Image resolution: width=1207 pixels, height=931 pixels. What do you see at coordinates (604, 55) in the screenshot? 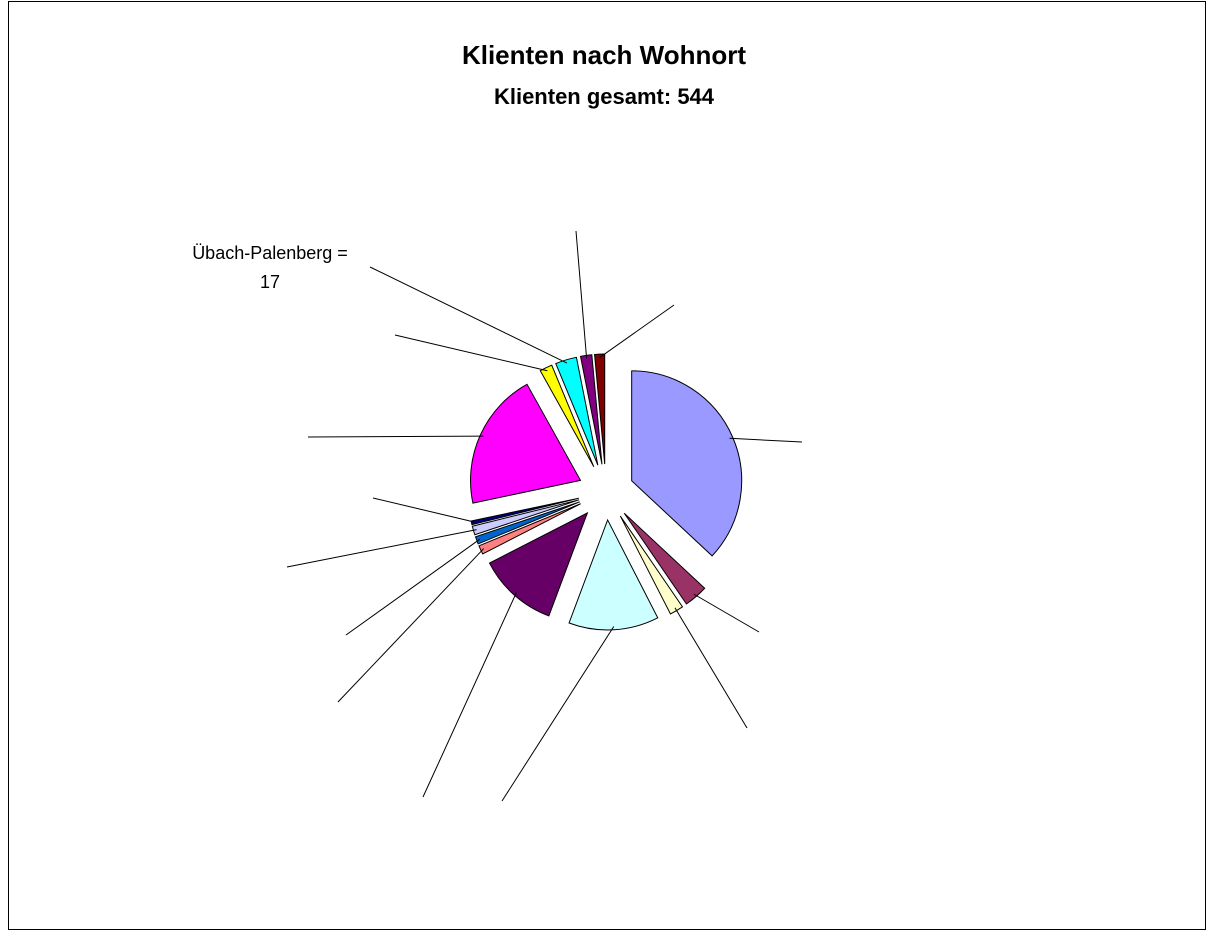
I see `chart-title: Klienten nach Wohnort` at bounding box center [604, 55].